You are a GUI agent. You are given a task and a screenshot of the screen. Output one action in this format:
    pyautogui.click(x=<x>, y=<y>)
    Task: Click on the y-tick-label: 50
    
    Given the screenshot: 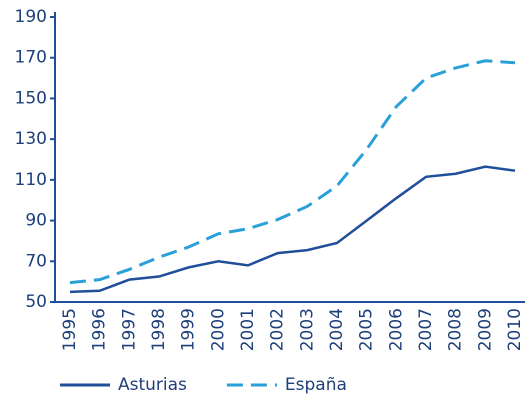 What is the action you would take?
    pyautogui.click(x=36, y=302)
    